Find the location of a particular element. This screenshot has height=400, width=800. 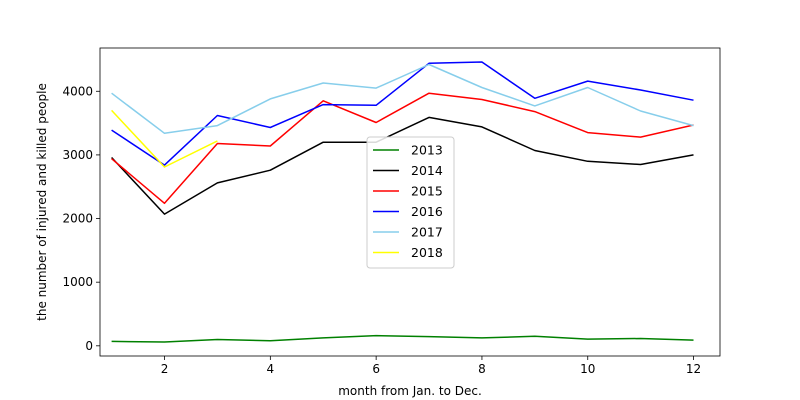

legend-entry: 2016 is located at coordinates (427, 211).